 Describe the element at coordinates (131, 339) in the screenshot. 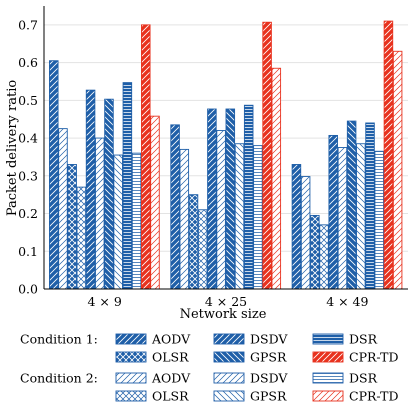

I see `legend-swatch-aodv-c1` at that location.